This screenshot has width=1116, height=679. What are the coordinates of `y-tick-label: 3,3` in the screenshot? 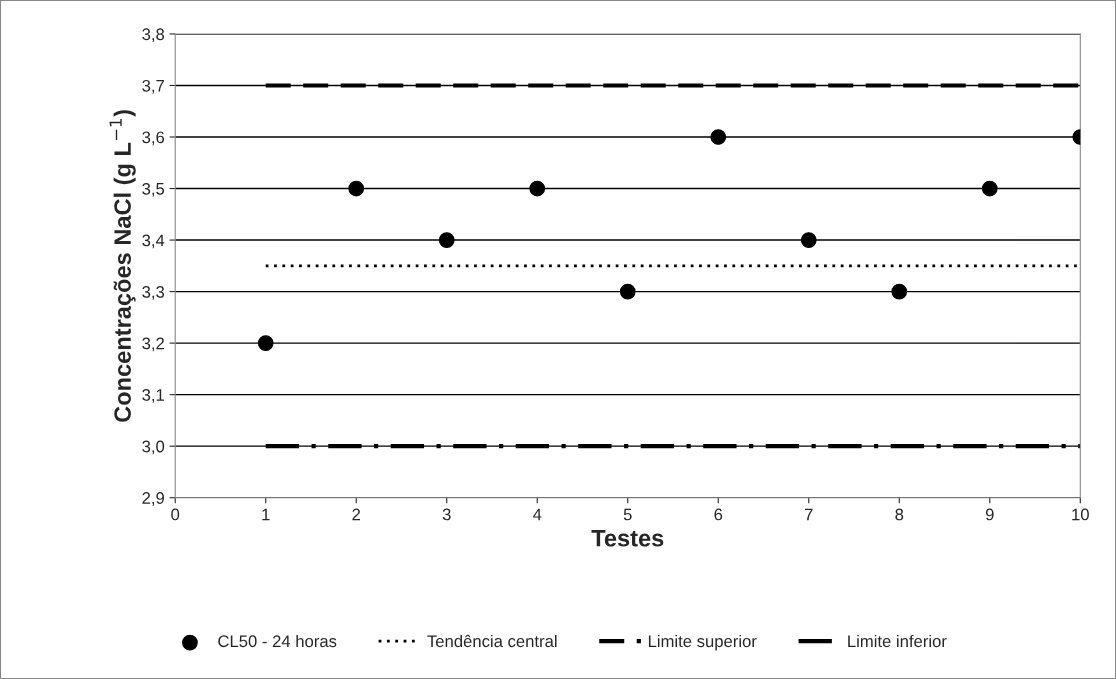 It's located at (153, 292).